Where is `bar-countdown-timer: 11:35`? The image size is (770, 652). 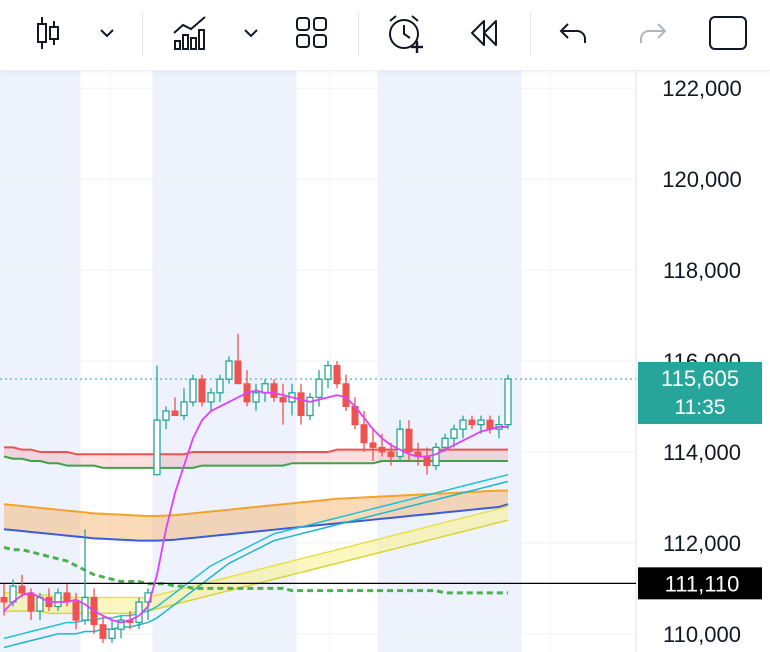
bar-countdown-timer: 11:35 is located at coordinates (700, 407).